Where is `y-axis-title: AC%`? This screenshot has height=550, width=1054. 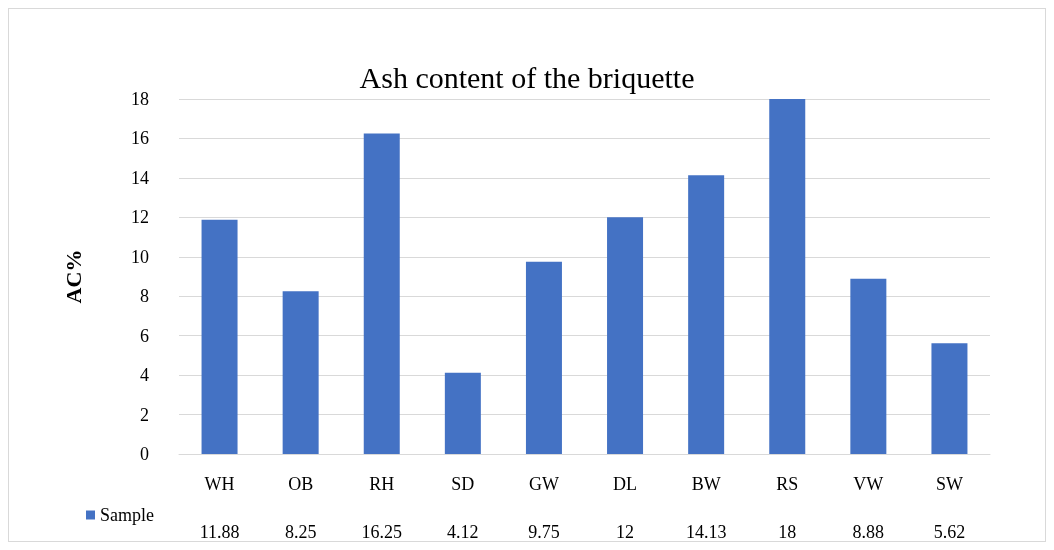 y-axis-title: AC% is located at coordinates (73, 276).